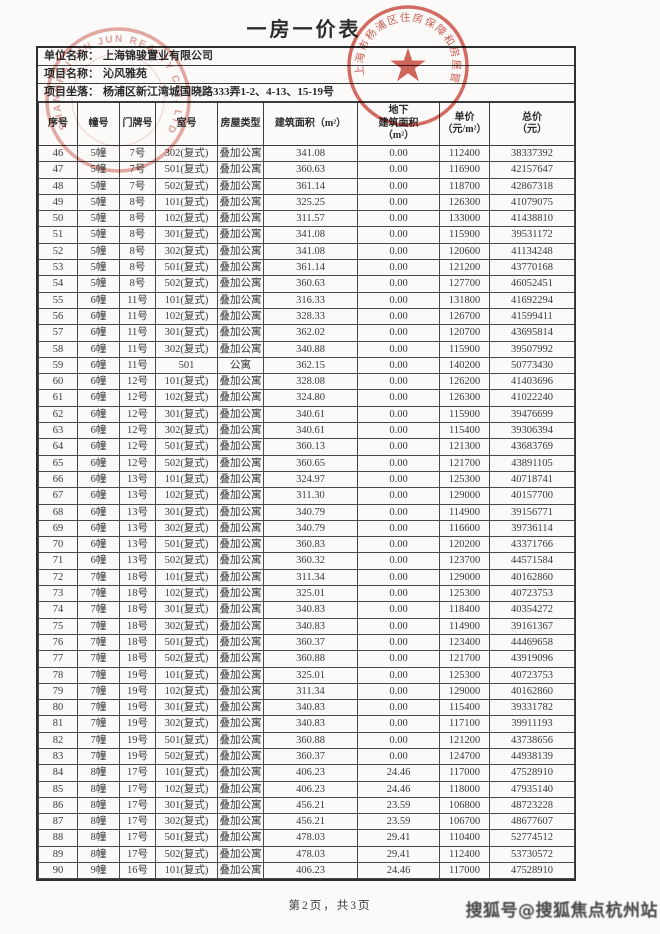 This screenshot has height=934, width=660. I want to click on table-cell: 123400, so click(464, 642).